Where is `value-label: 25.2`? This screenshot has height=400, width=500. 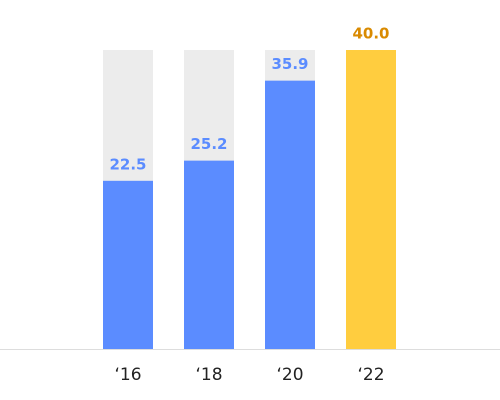
value-label: 25.2 is located at coordinates (208, 144).